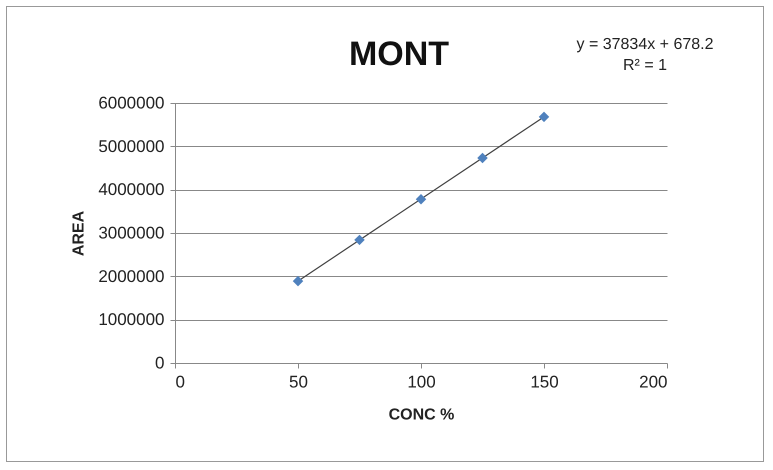 This screenshot has height=470, width=773. Describe the element at coordinates (131, 103) in the screenshot. I see `y-tick-label: 6000000` at that location.